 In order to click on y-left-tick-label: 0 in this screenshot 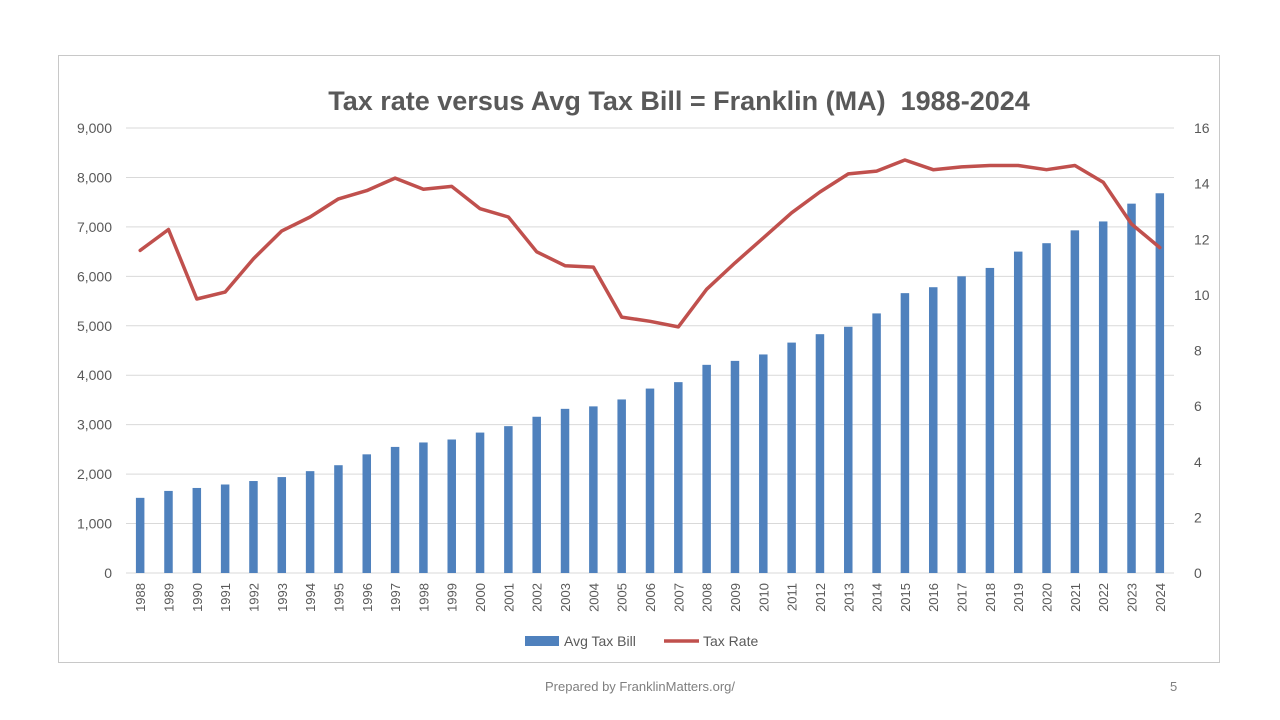, I will do `click(108, 573)`.